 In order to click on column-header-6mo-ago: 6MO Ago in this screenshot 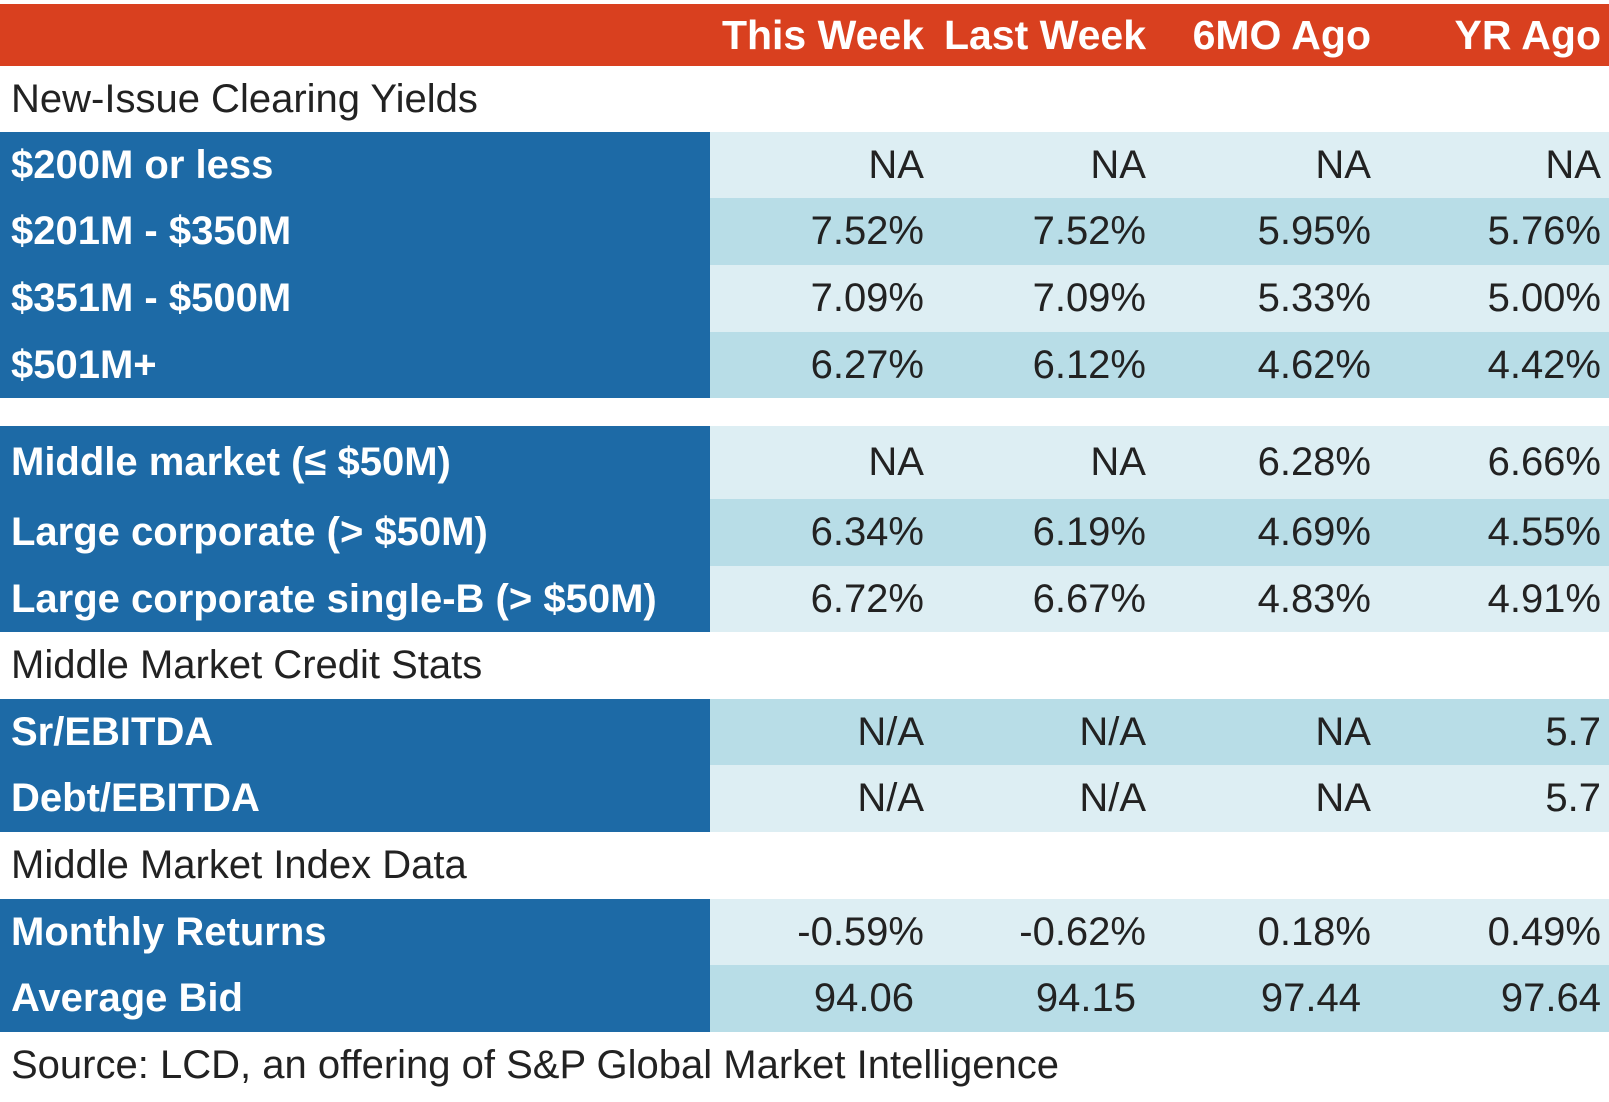, I will do `click(1281, 34)`.